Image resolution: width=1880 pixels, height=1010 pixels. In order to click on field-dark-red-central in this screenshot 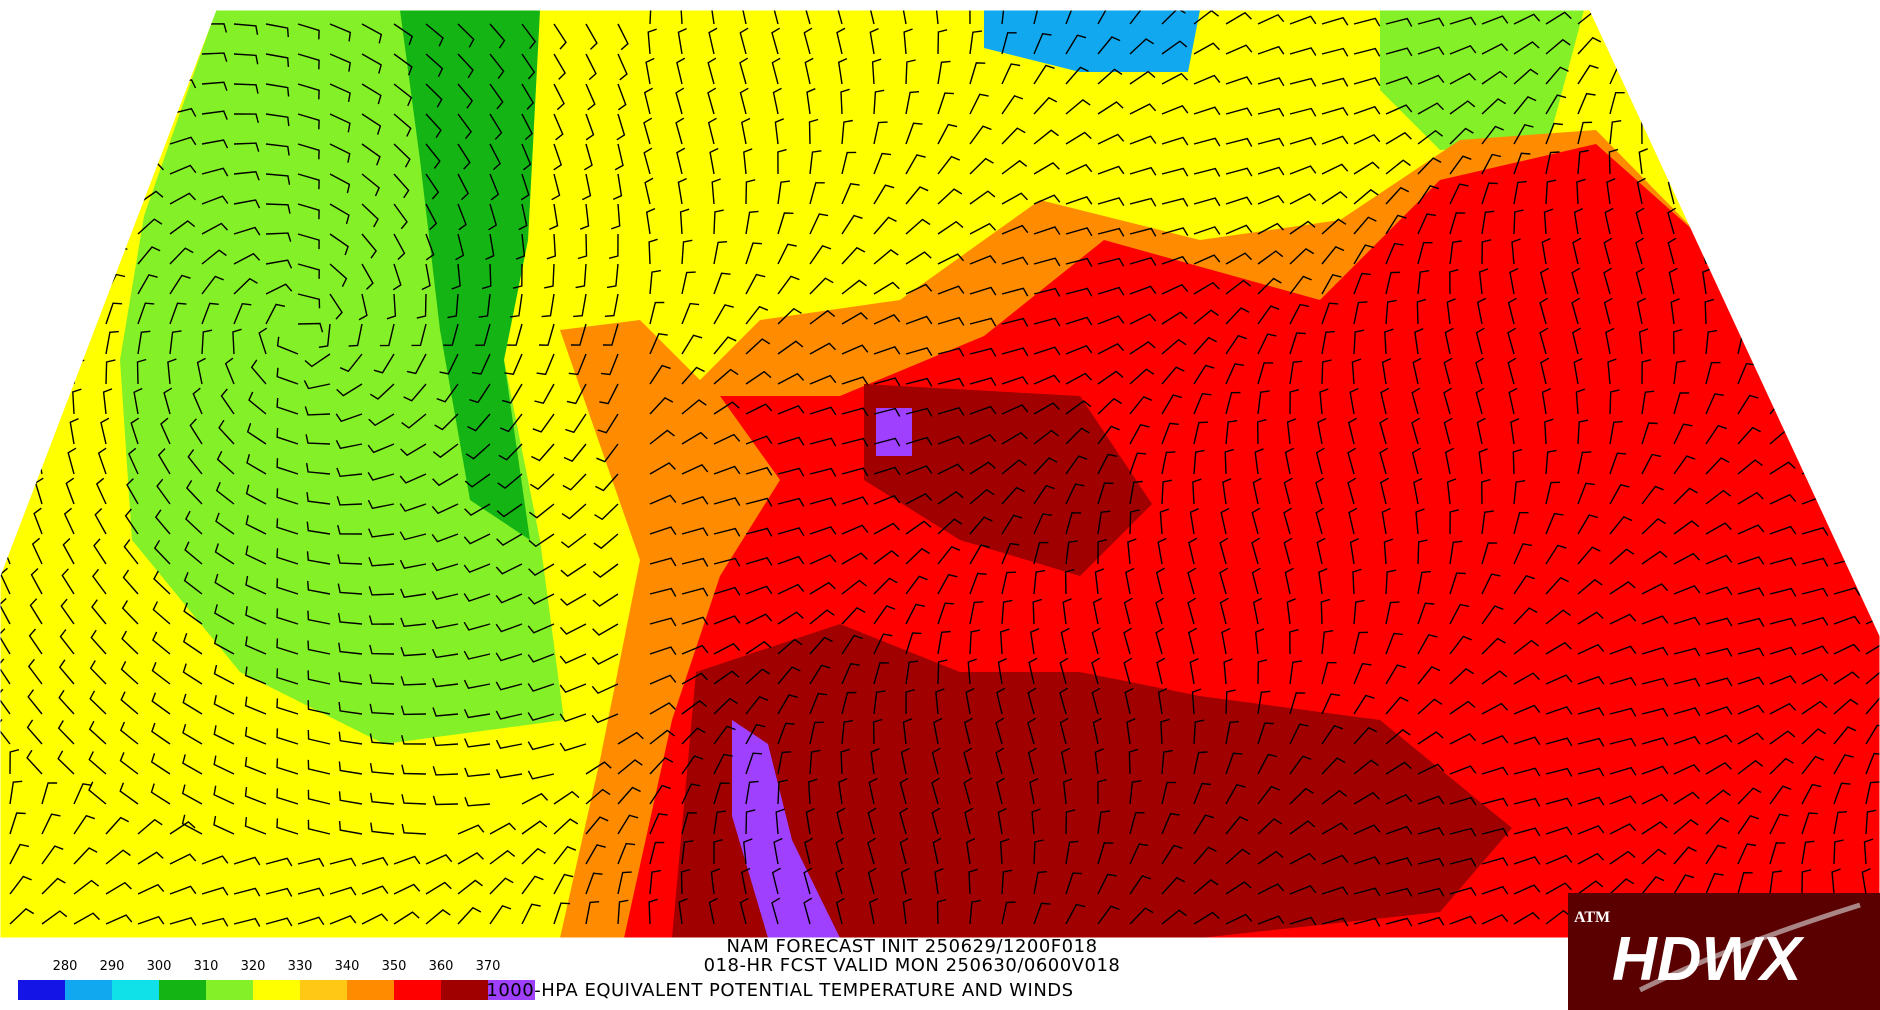, I will do `click(1008, 480)`.